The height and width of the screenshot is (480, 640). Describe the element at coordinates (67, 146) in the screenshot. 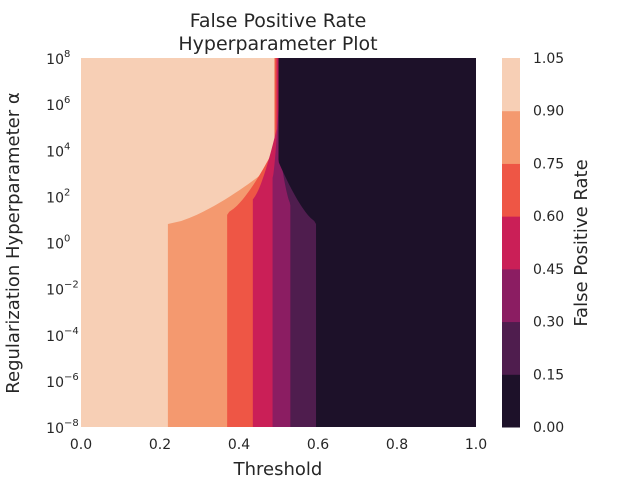

I see `y-tick-exponent: 4` at that location.